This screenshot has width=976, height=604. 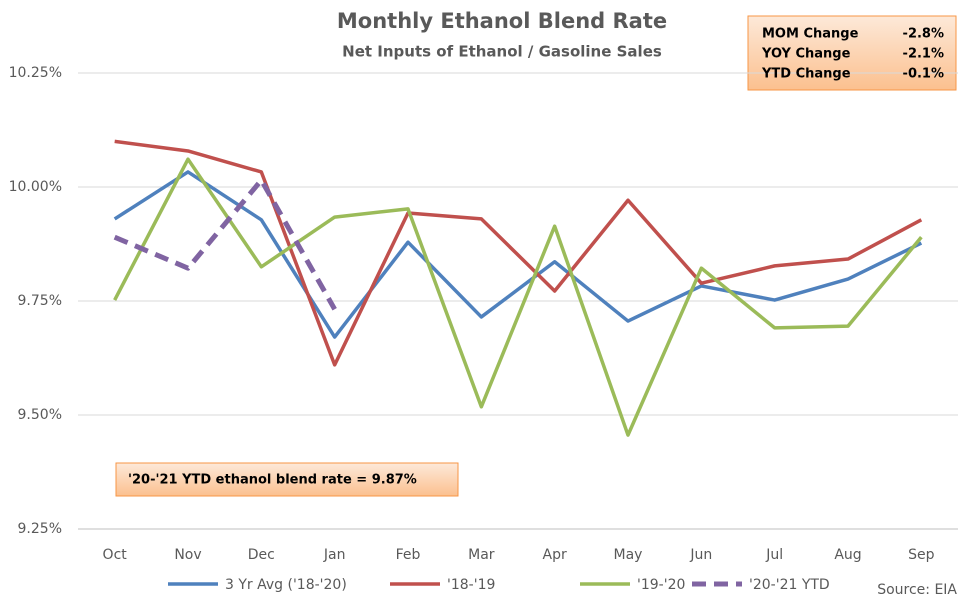 I want to click on info-value: -2.8%, so click(x=923, y=34).